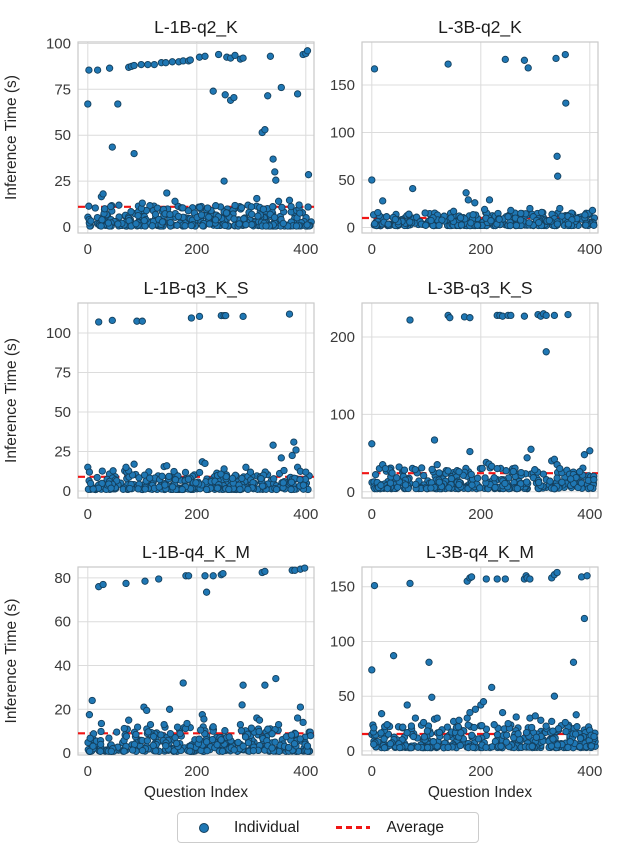 This screenshot has width=619, height=864. What do you see at coordinates (415, 827) in the screenshot?
I see `legend-label-average: Average` at bounding box center [415, 827].